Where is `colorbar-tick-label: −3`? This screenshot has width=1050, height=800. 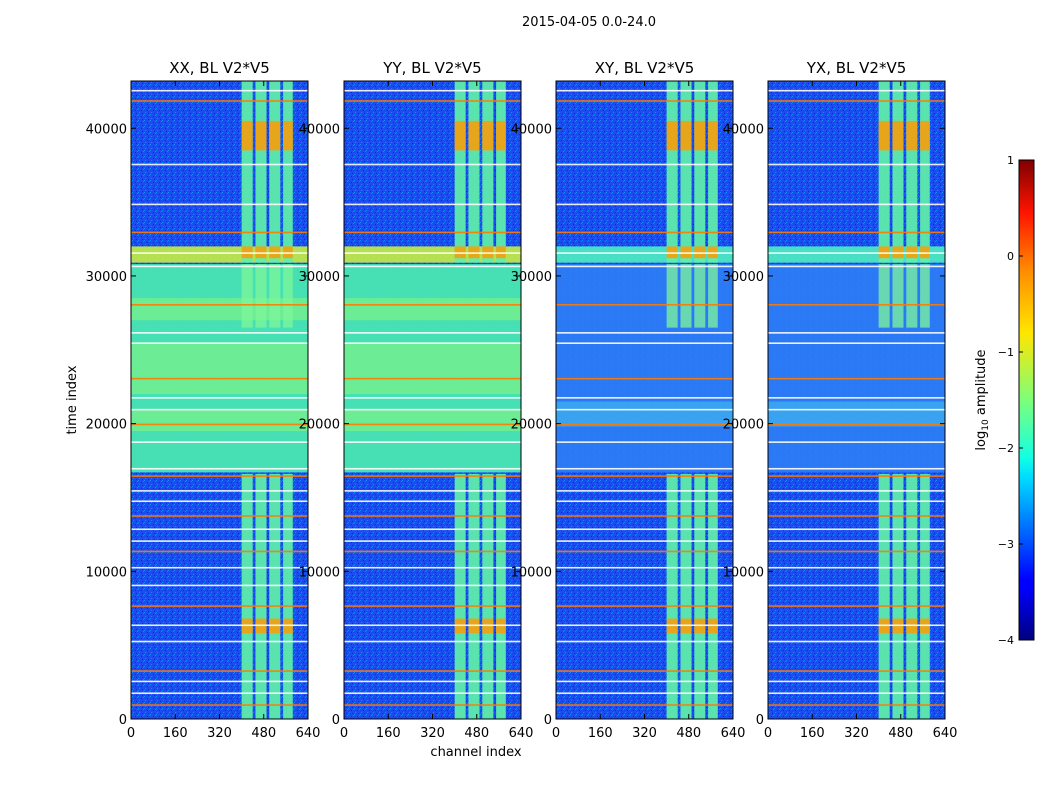
colorbar-tick-label: −3 is located at coordinates (1006, 544).